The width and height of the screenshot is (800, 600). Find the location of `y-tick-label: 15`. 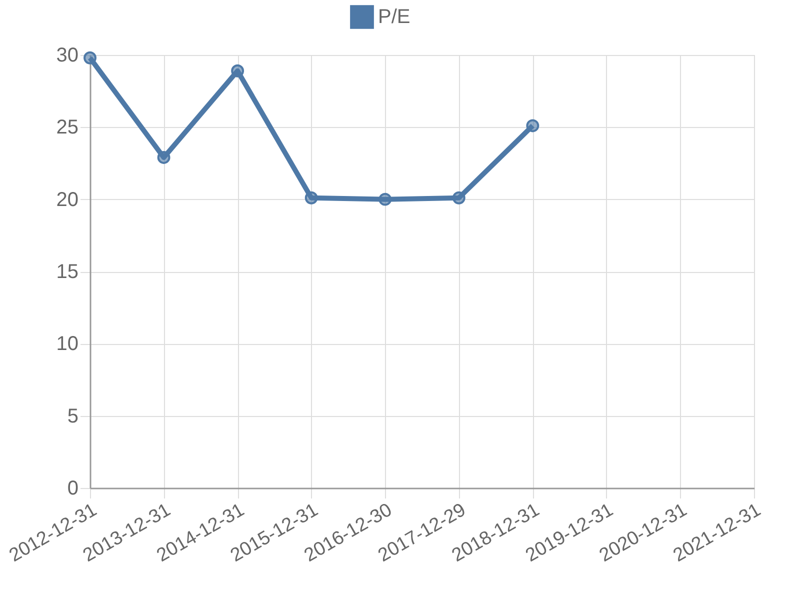

y-tick-label: 15 is located at coordinates (67, 272).